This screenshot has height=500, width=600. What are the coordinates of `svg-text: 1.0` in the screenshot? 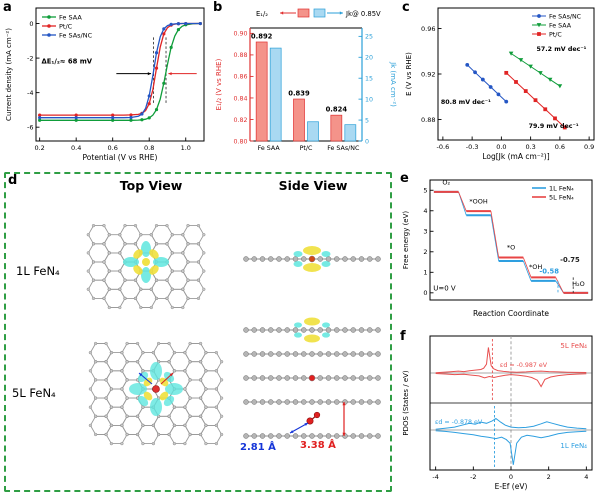 It's located at (186, 148).